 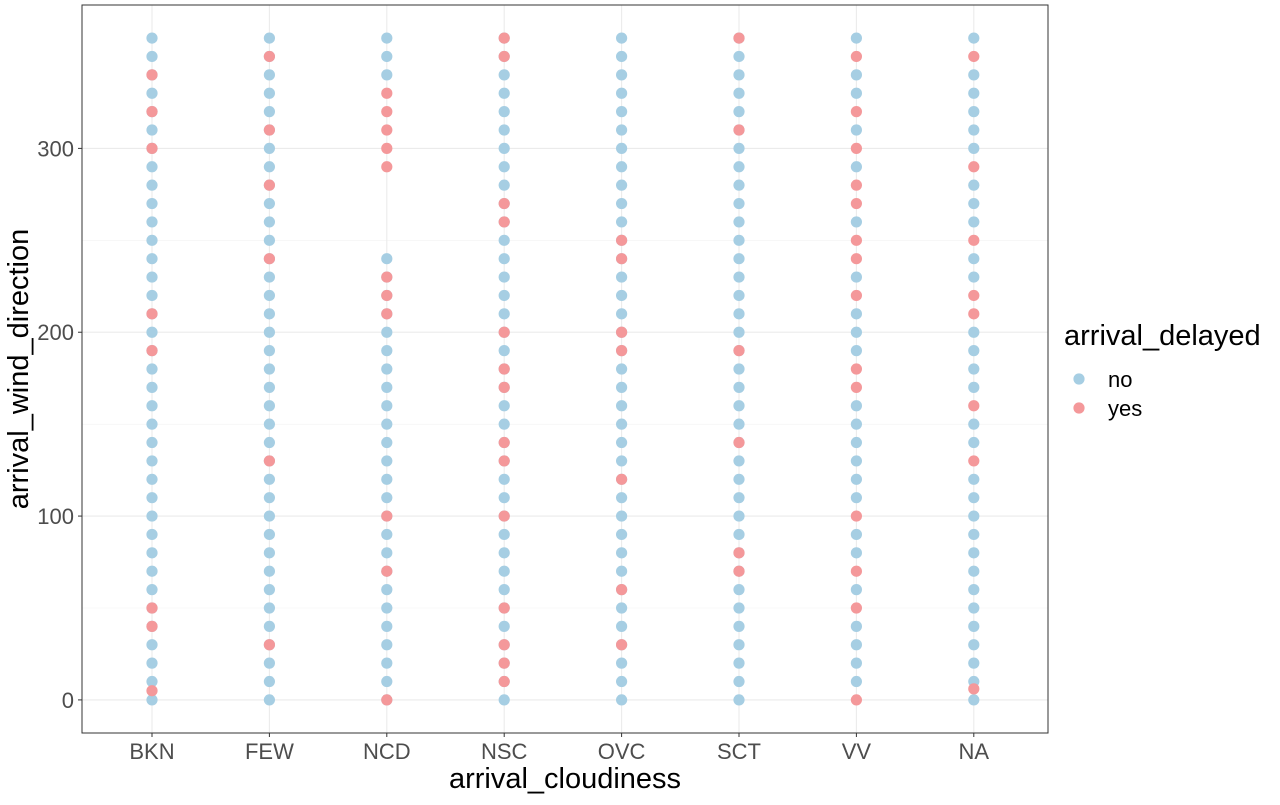 What do you see at coordinates (151, 751) in the screenshot?
I see `x-tick-label: BKN` at bounding box center [151, 751].